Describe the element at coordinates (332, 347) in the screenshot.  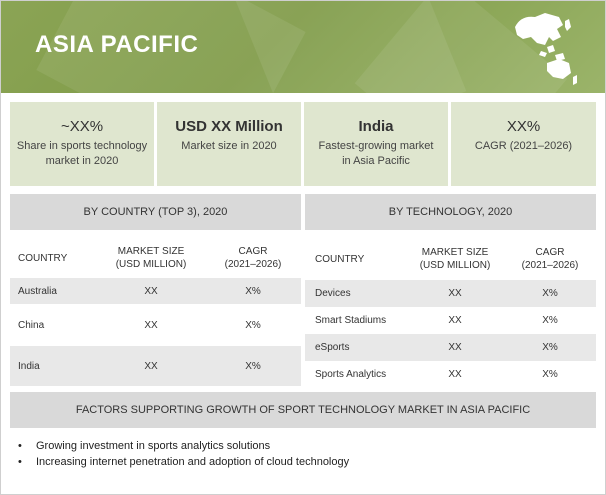
I see `row-name: eSports` at that location.